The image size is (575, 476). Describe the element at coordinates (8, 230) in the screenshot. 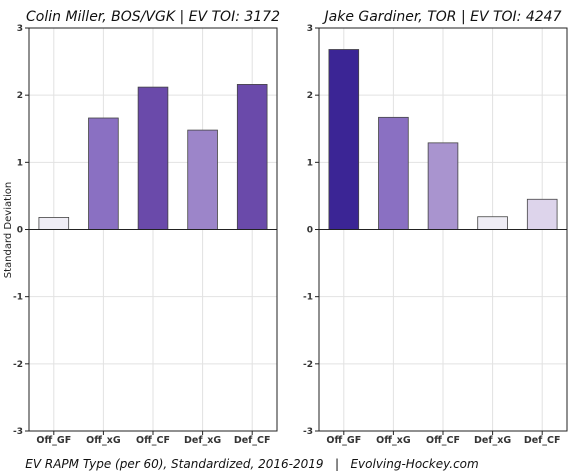

I see `y-axis-label: Standard Deviation` at that location.